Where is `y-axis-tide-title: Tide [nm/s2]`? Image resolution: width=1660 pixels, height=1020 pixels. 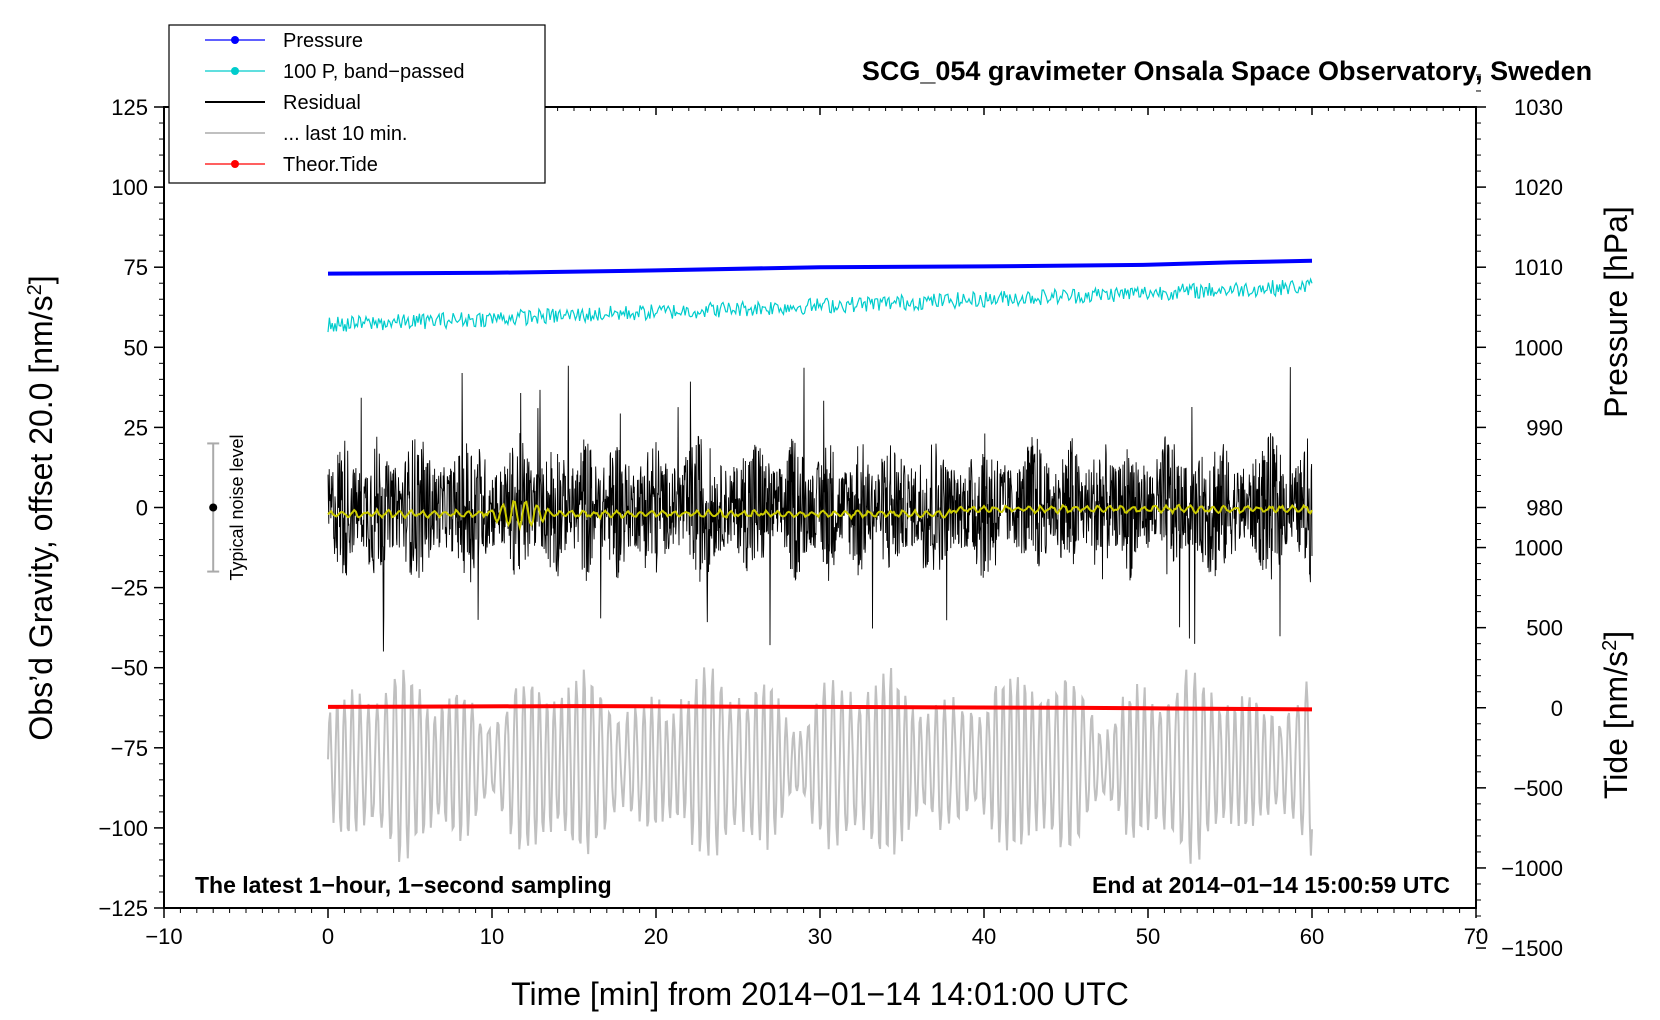
y-axis-tide-title: Tide [nm/s2] is located at coordinates (1616, 715).